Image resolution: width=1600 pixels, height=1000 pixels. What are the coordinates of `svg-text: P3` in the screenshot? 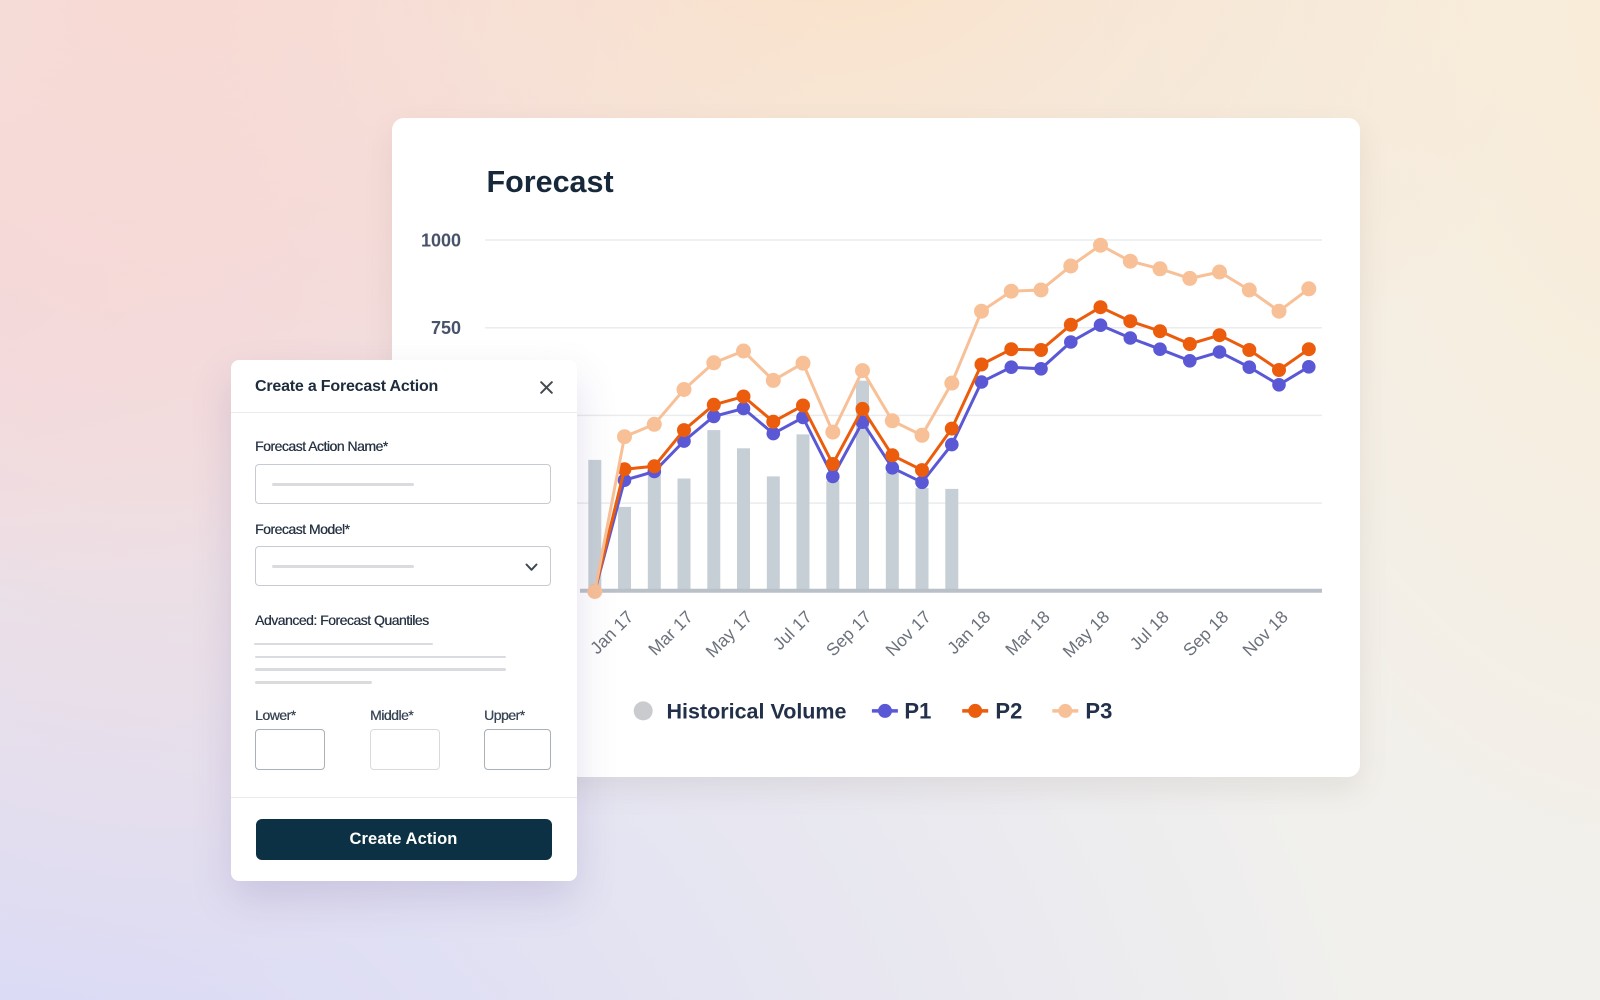 It's located at (1098, 710).